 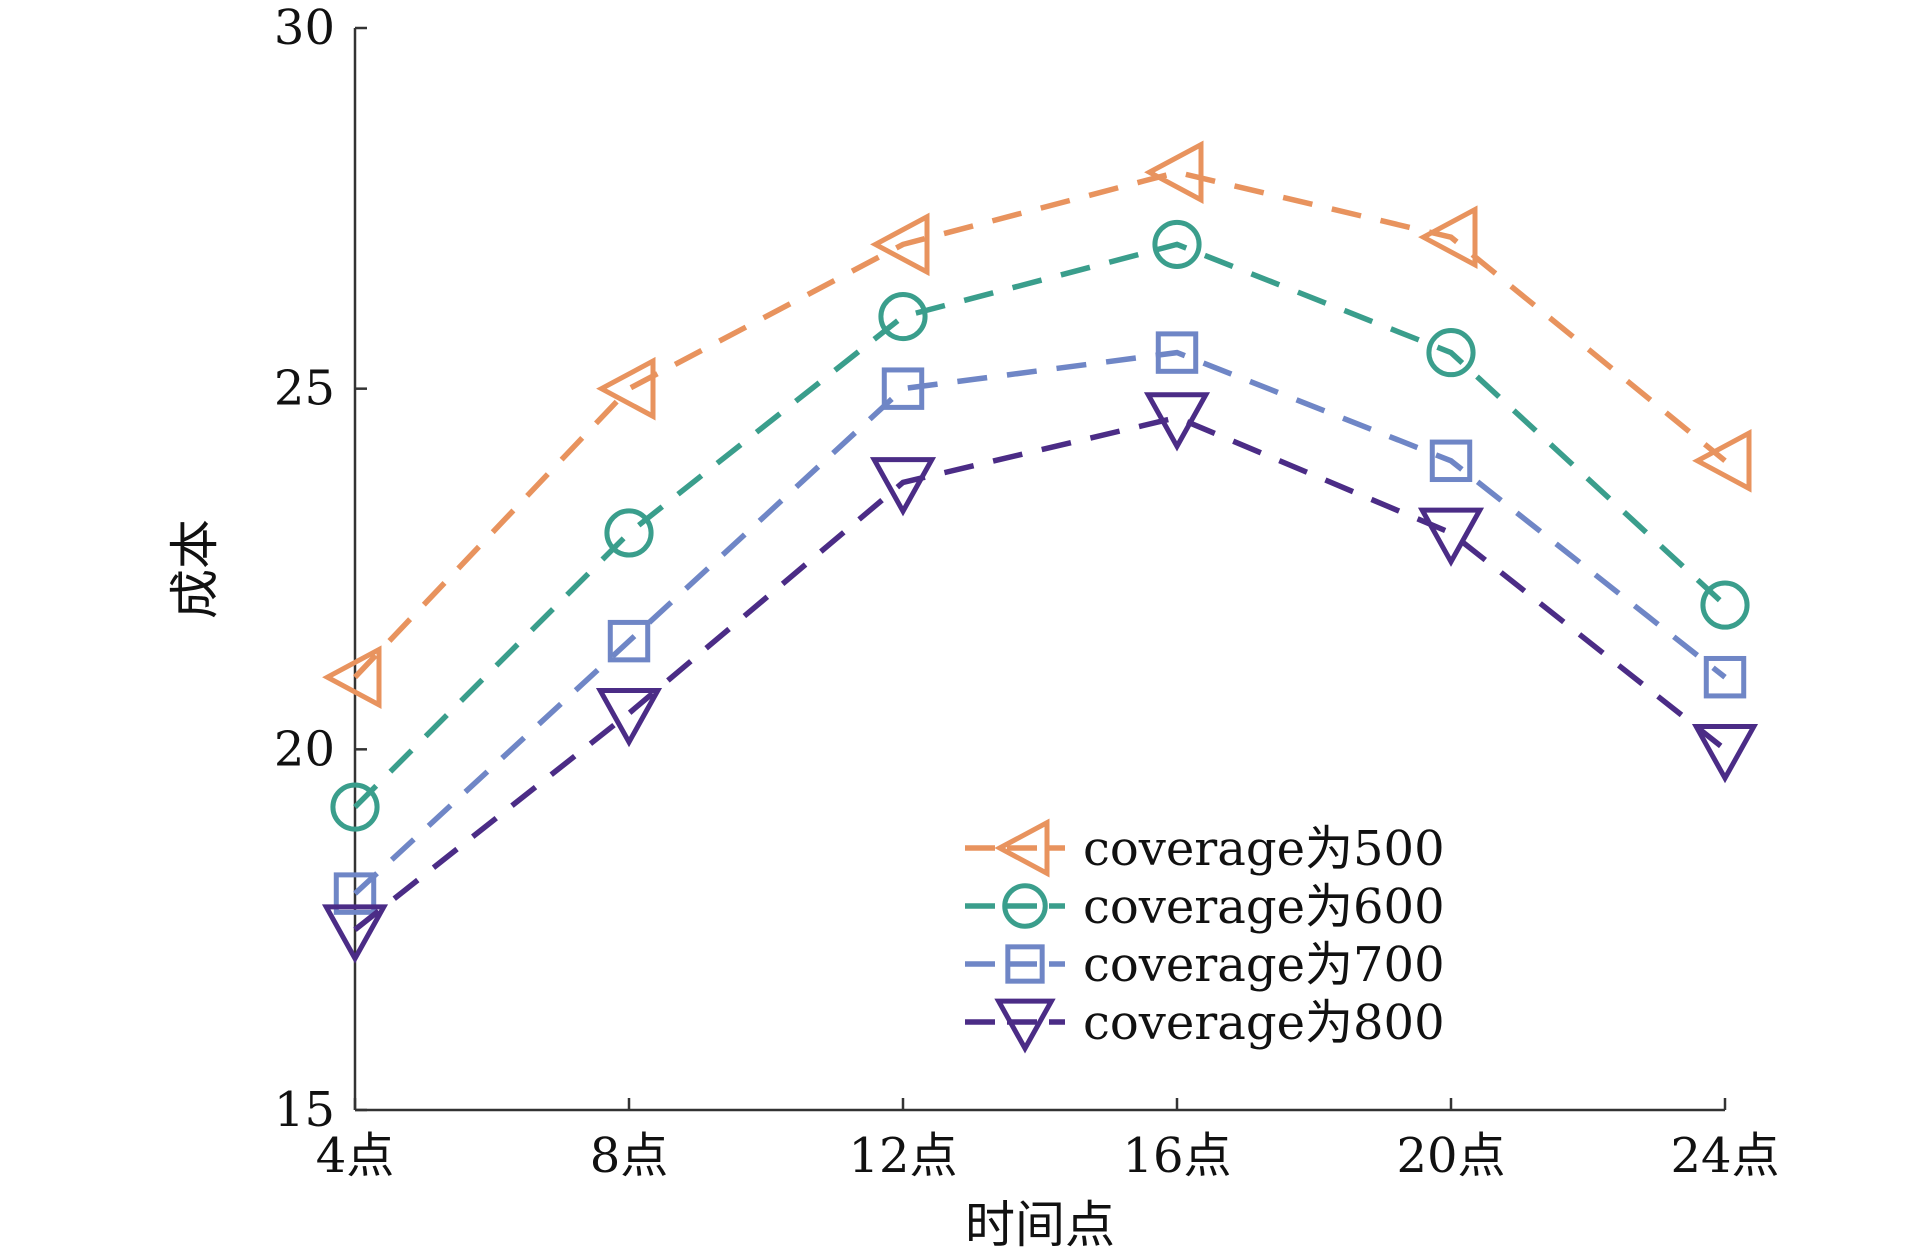 I want to click on y-ticks: 15 20 25 30, so click(x=320, y=569).